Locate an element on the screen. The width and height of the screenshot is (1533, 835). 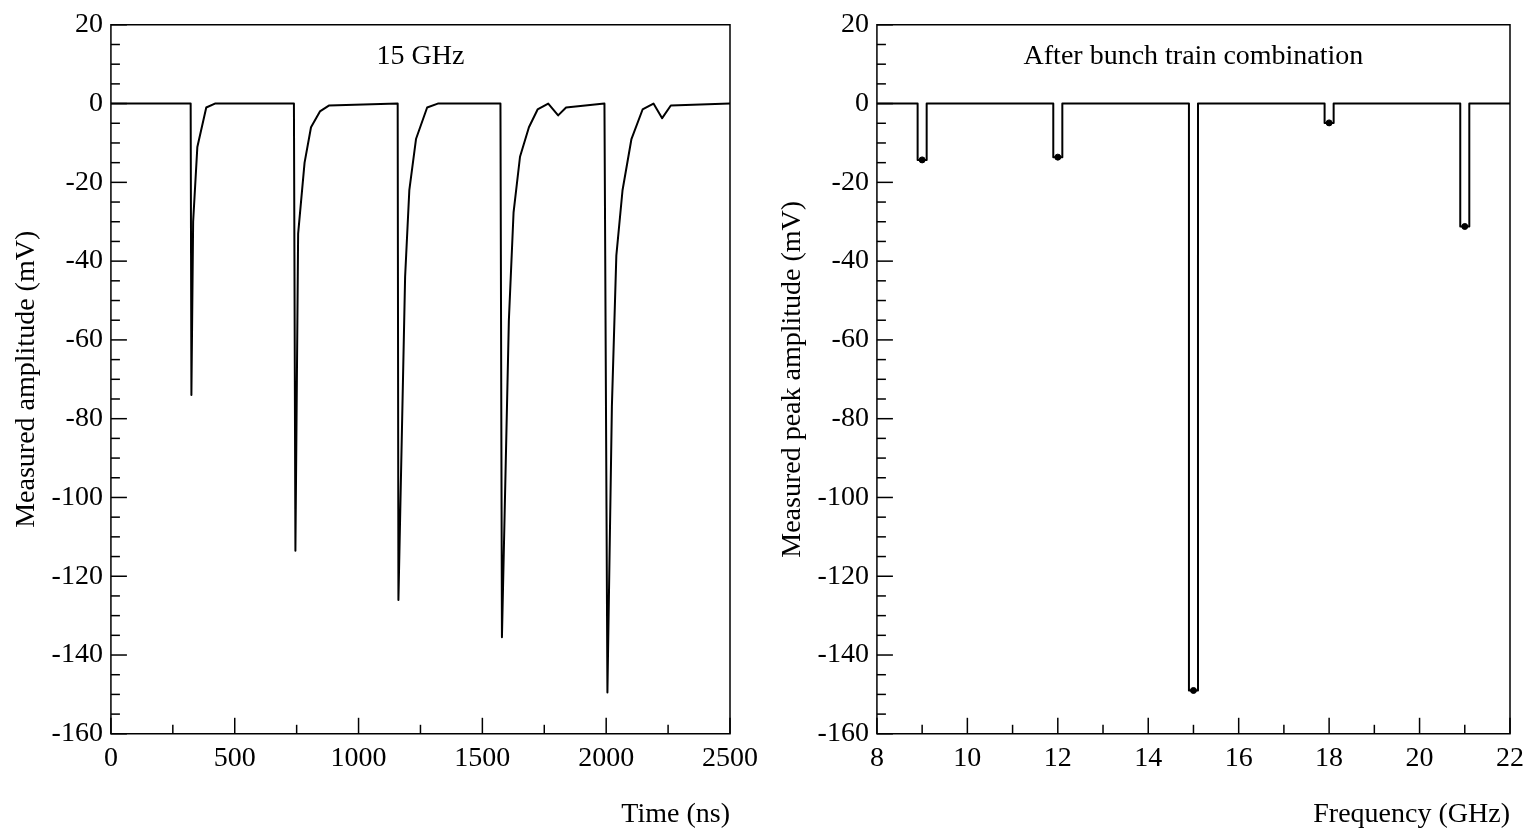
x-tick-label: 10 is located at coordinates (967, 756).